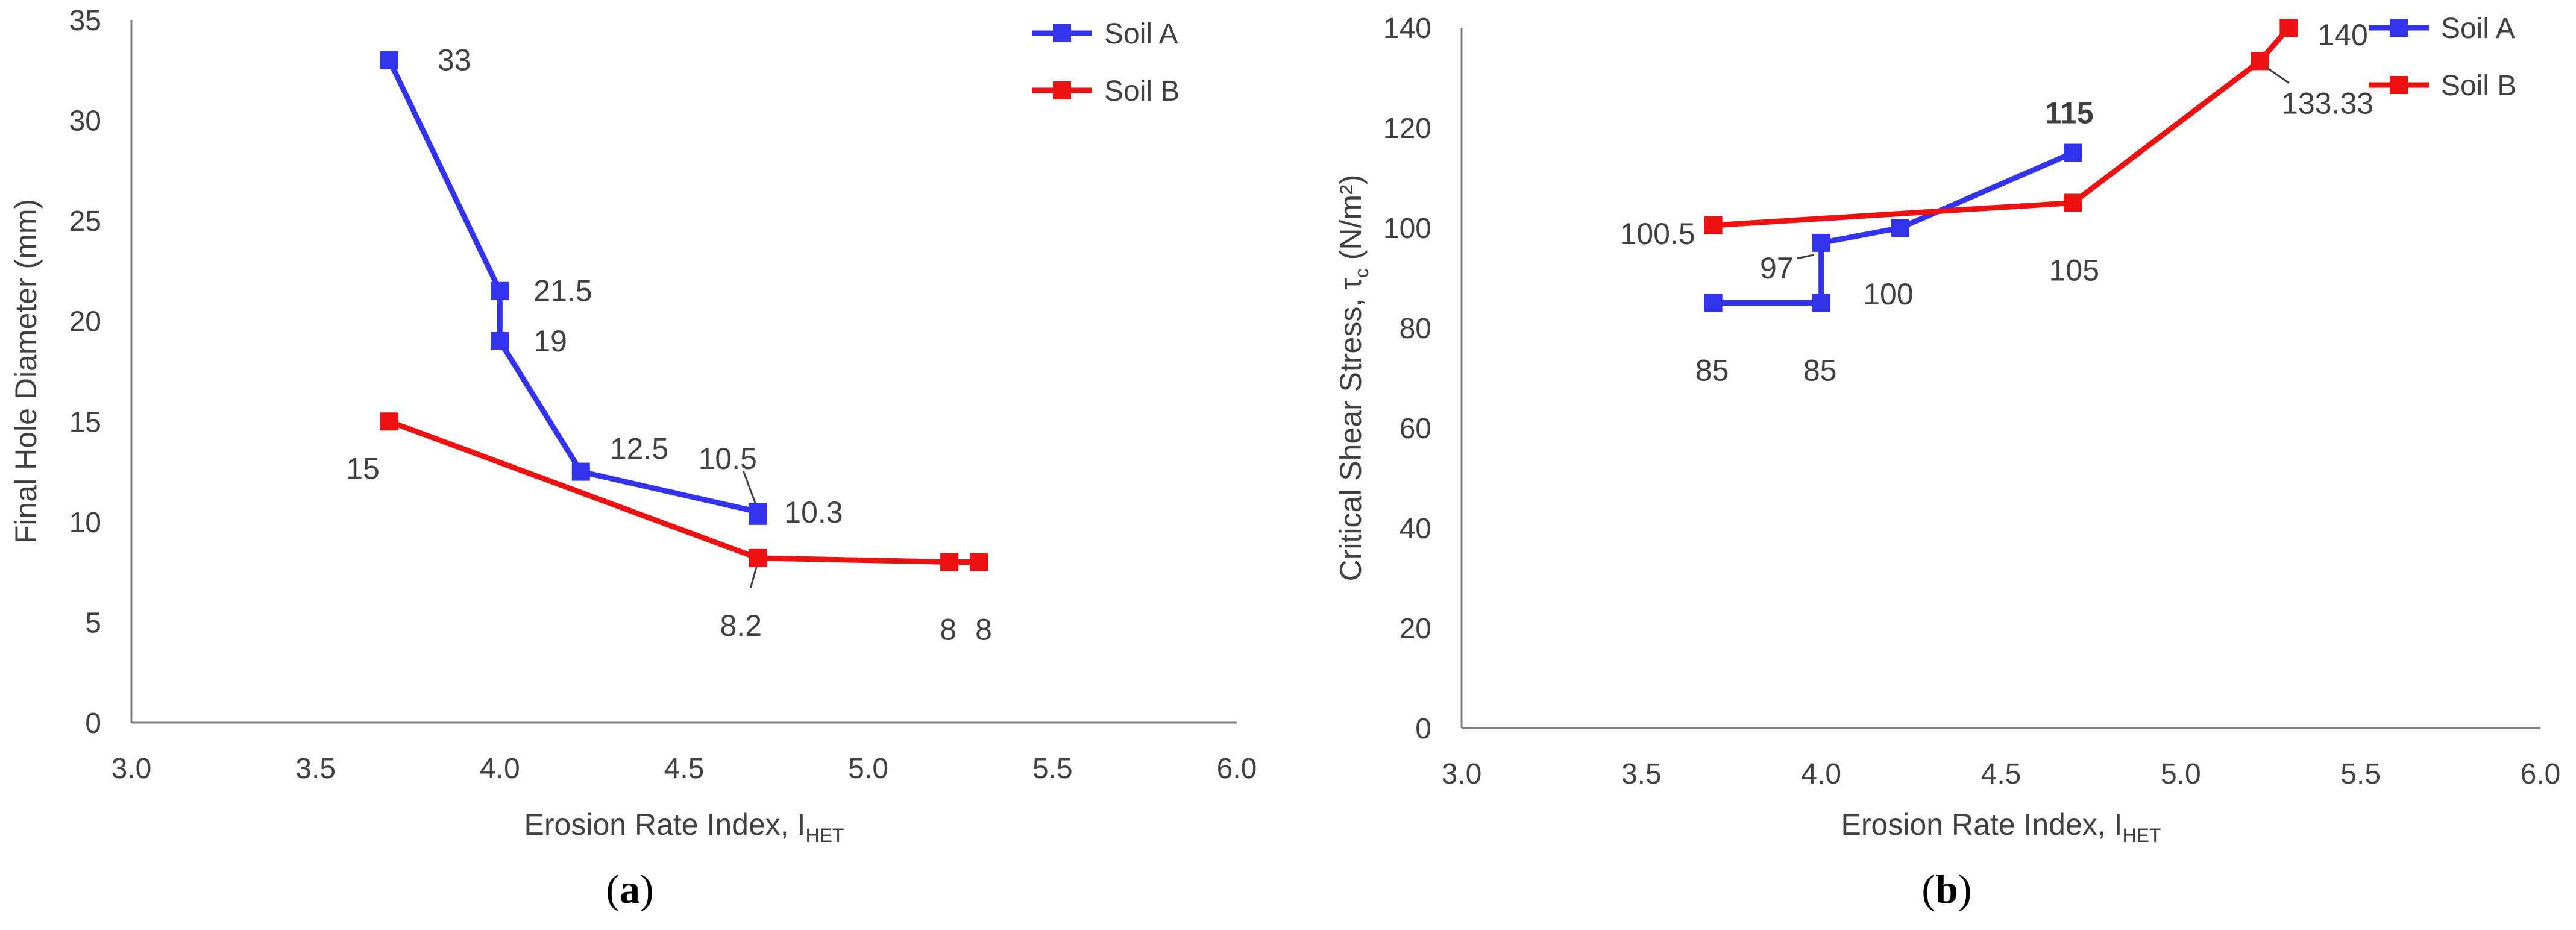 This screenshot has height=930, width=2576. I want to click on y-tick-label-a: 35, so click(85, 21).